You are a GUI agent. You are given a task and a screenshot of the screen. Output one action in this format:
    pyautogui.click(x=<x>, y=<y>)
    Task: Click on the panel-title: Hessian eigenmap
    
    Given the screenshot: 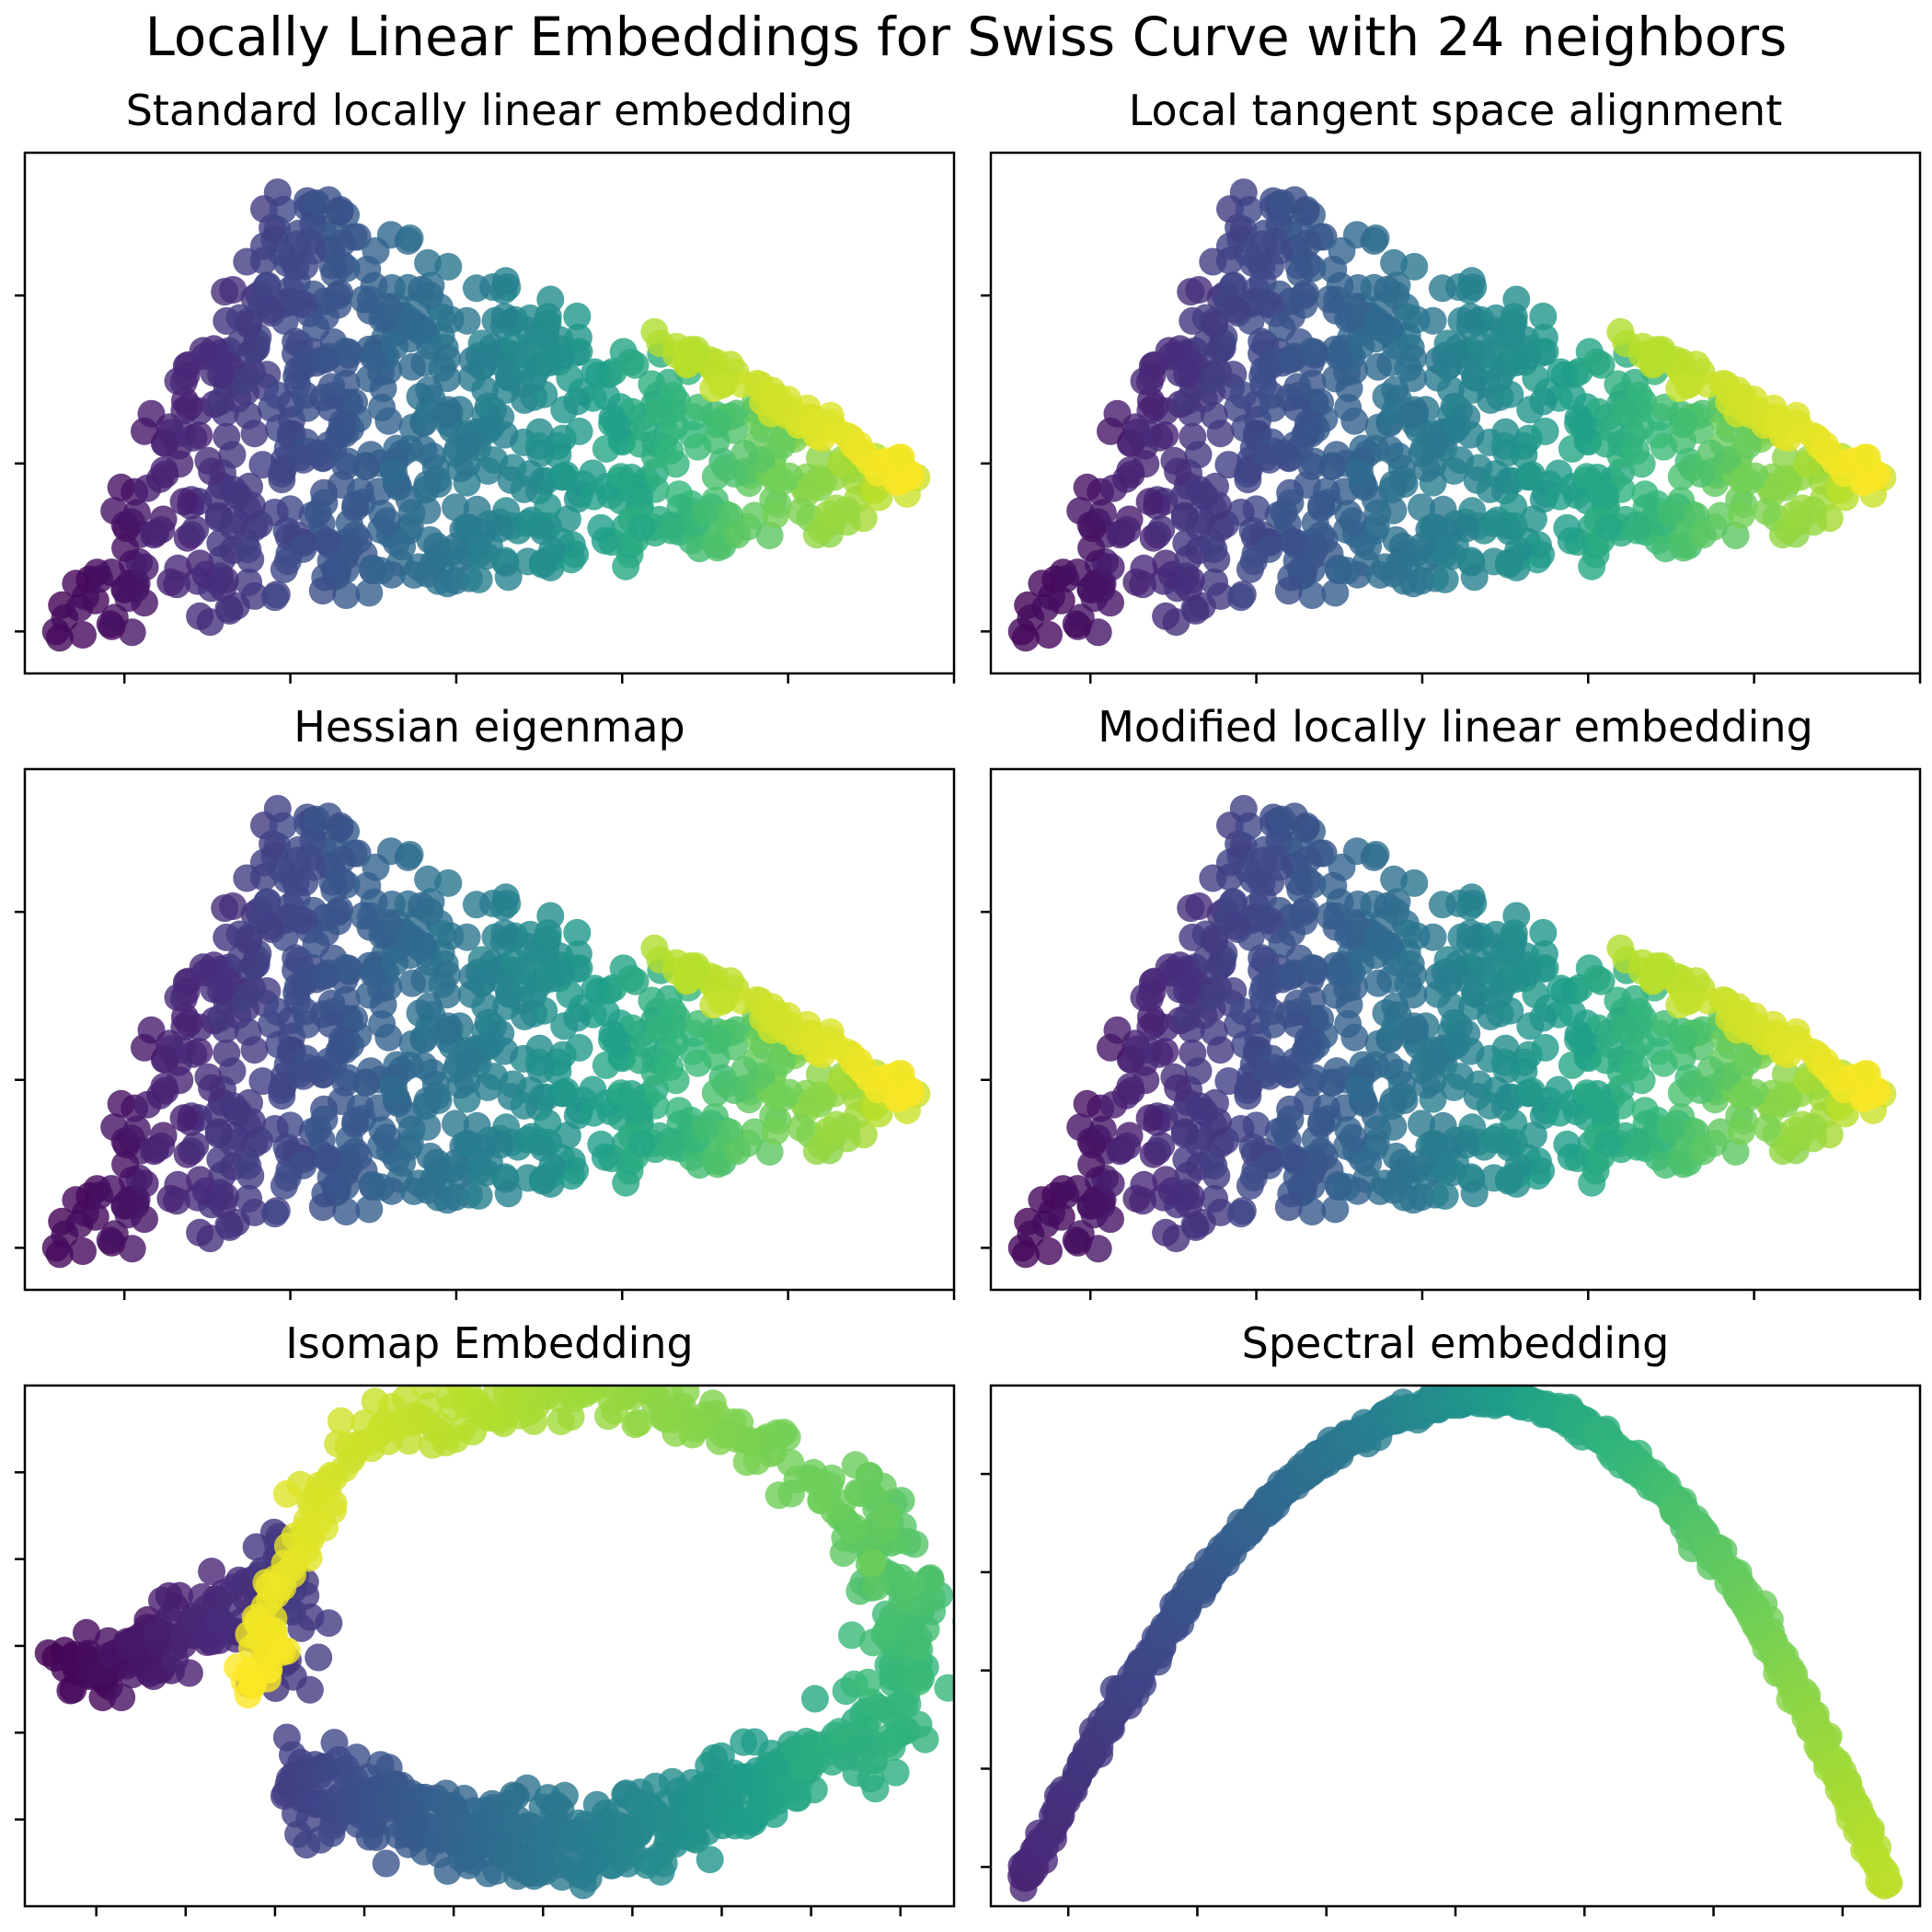 What is the action you would take?
    pyautogui.click(x=489, y=727)
    